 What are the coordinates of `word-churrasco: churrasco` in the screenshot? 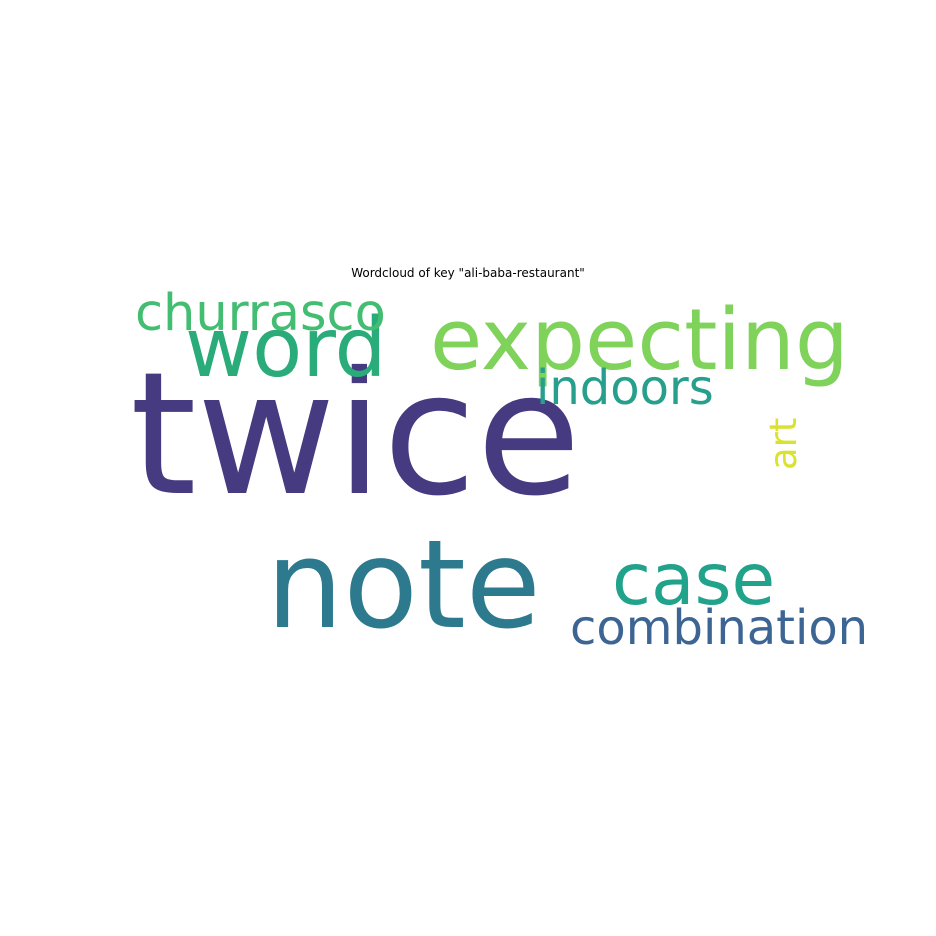 It's located at (260, 313).